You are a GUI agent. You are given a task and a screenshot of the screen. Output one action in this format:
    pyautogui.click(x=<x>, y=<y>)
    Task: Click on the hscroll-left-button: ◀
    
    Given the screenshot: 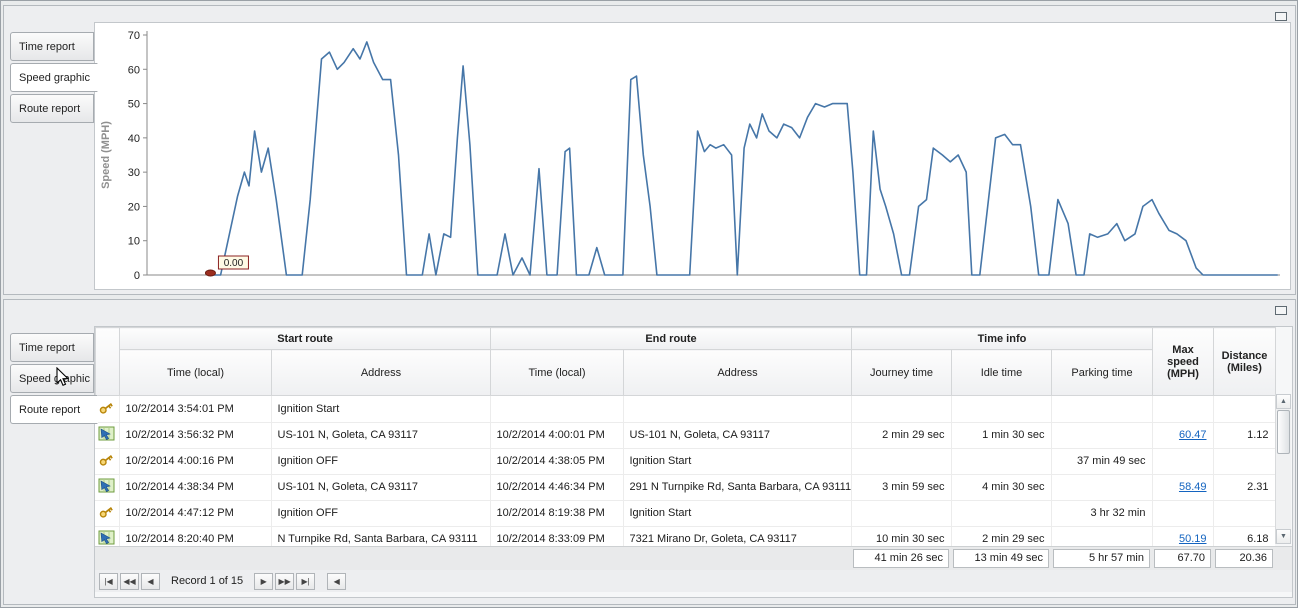 What is the action you would take?
    pyautogui.click(x=337, y=581)
    